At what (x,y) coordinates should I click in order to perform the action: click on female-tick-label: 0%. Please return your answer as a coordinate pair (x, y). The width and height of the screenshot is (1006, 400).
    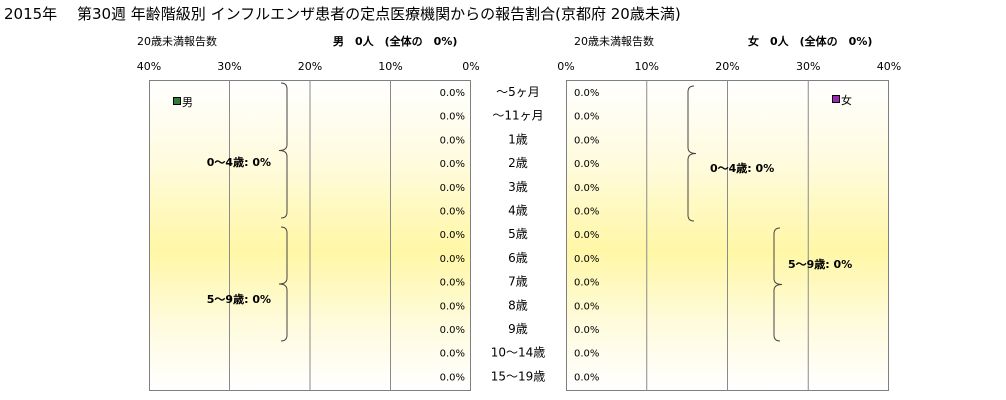
    Looking at the image, I should click on (565, 66).